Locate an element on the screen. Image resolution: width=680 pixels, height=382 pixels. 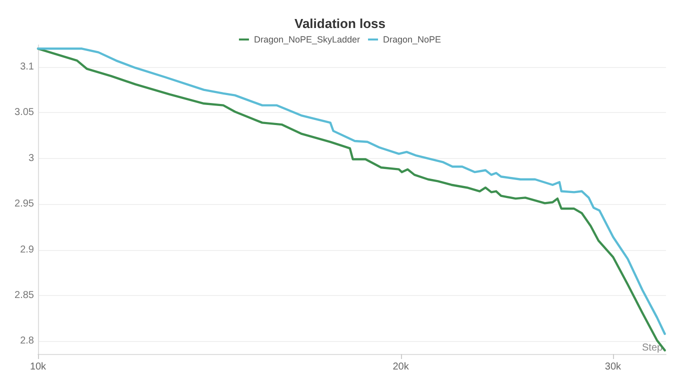
y-tick-label: 3.05 is located at coordinates (24, 112).